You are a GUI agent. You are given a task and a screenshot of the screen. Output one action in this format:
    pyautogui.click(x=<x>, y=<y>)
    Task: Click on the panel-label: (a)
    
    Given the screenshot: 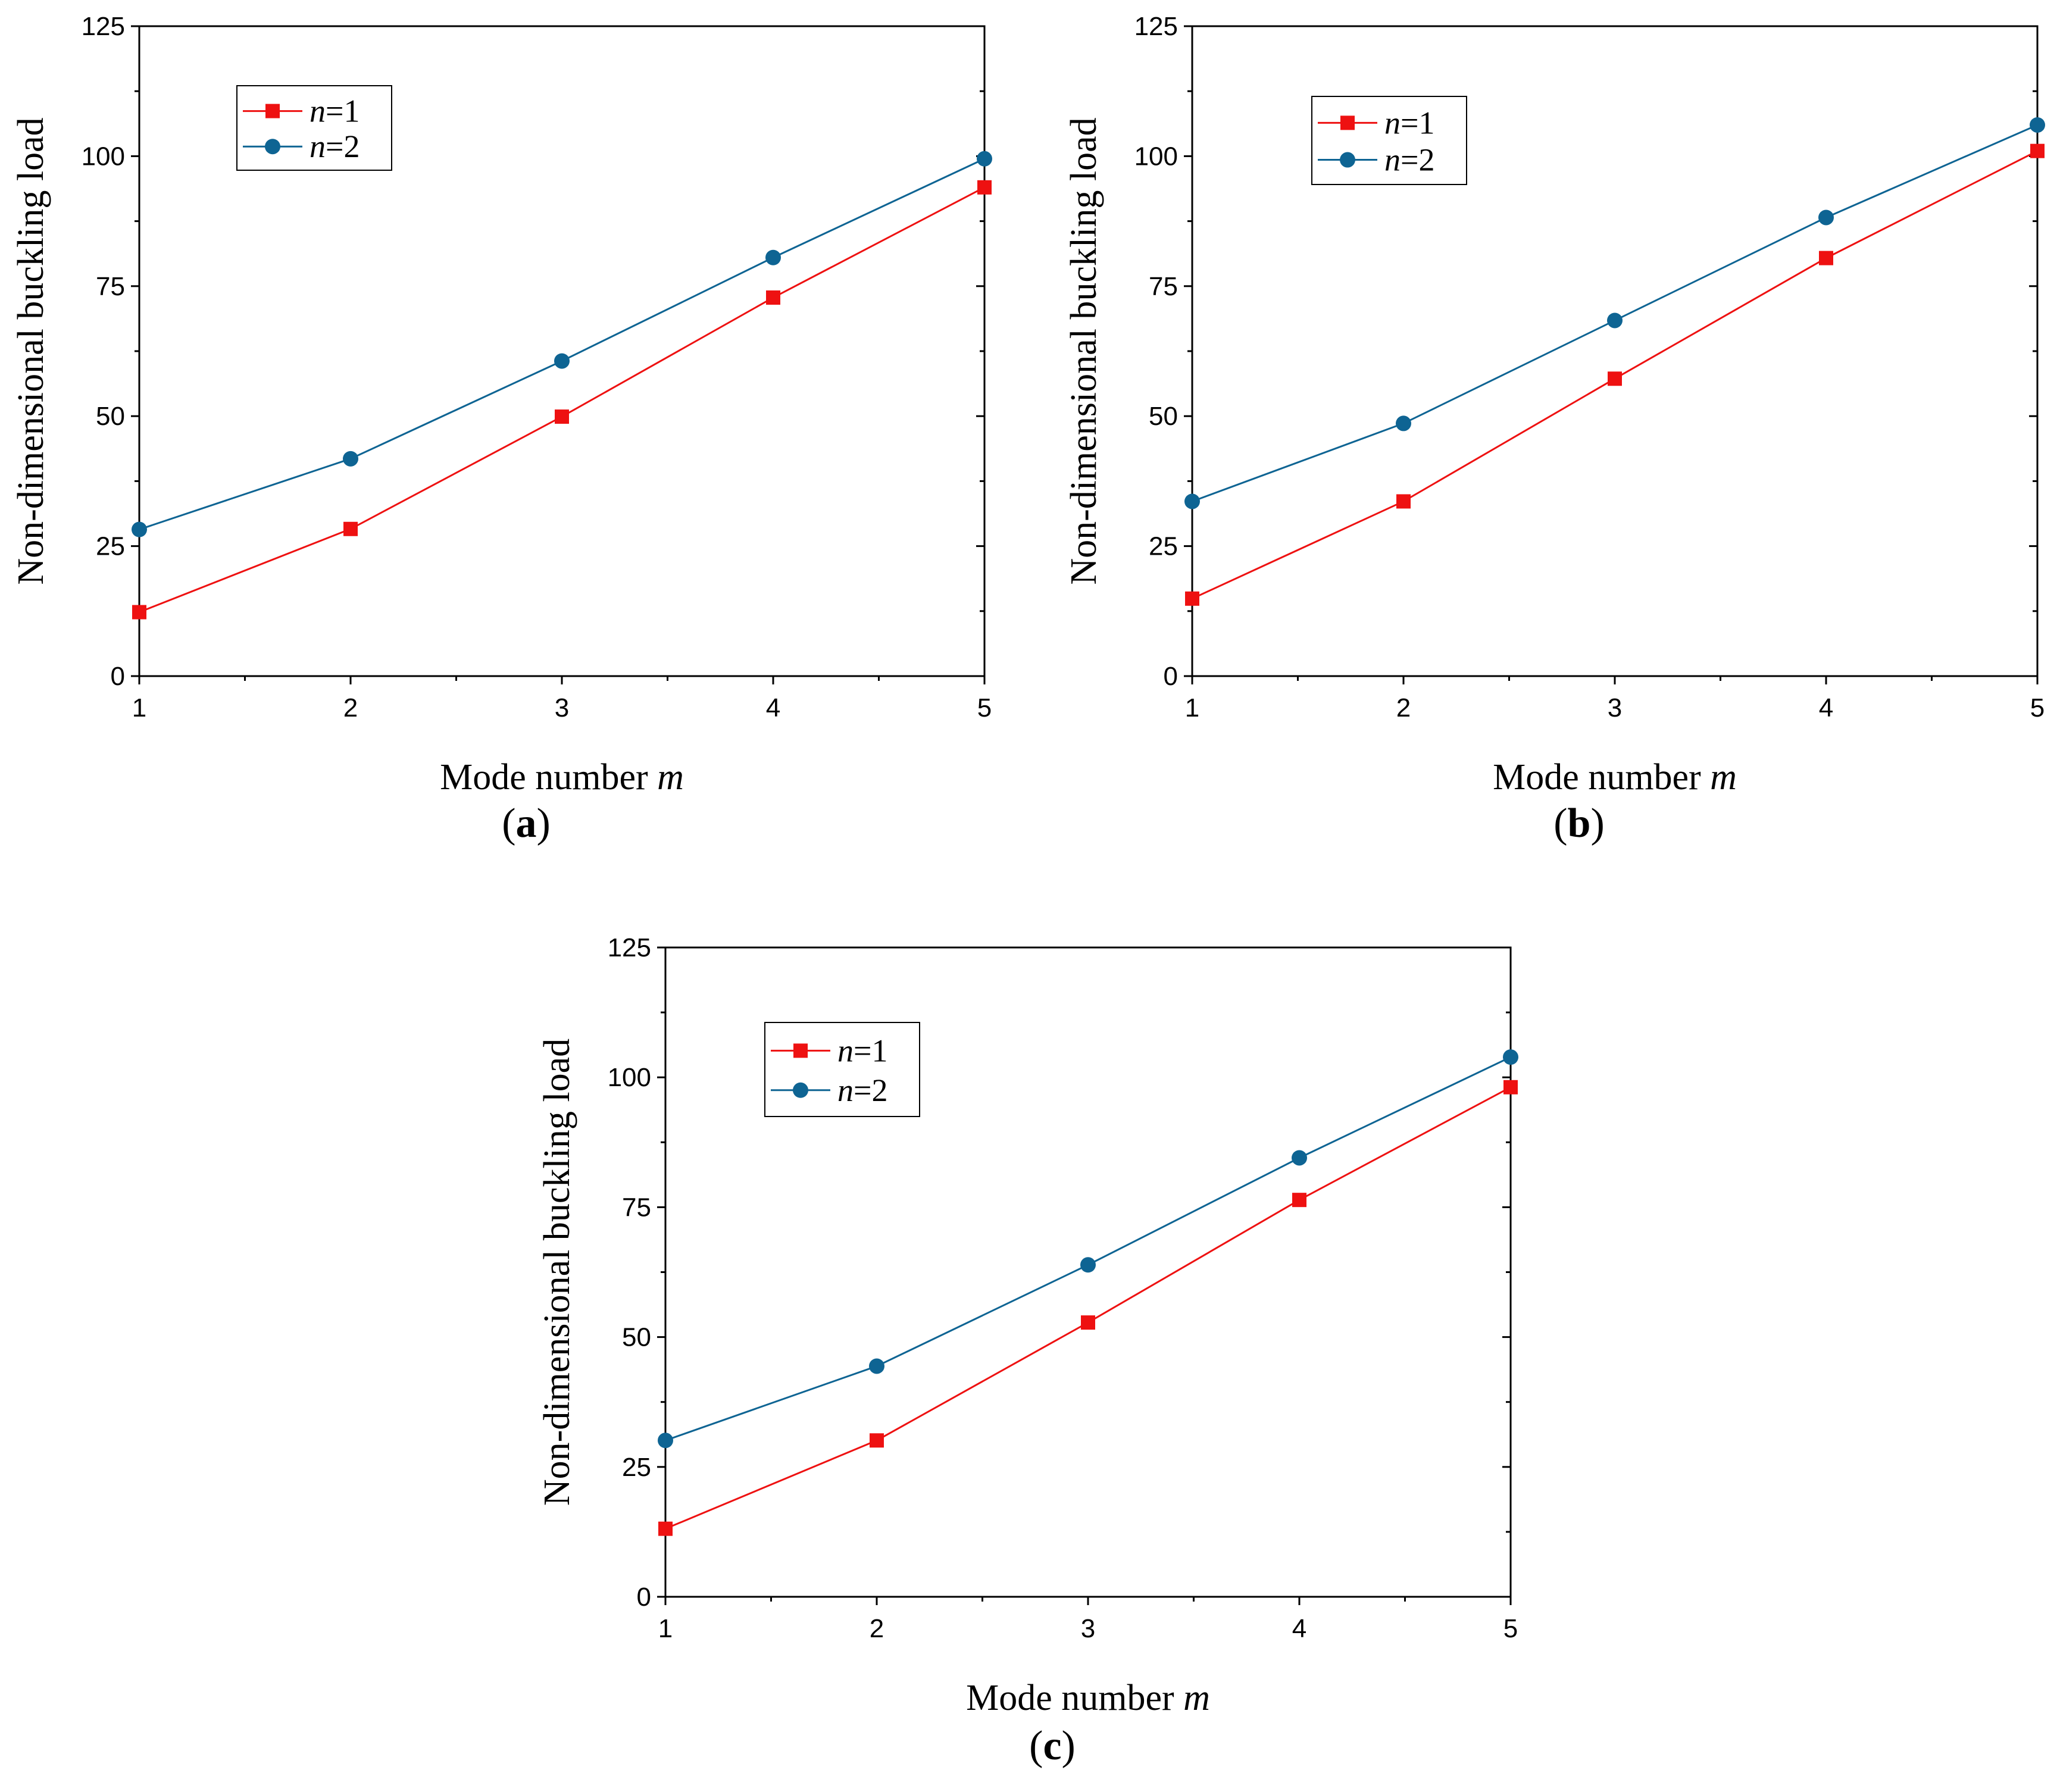 What is the action you would take?
    pyautogui.click(x=526, y=823)
    